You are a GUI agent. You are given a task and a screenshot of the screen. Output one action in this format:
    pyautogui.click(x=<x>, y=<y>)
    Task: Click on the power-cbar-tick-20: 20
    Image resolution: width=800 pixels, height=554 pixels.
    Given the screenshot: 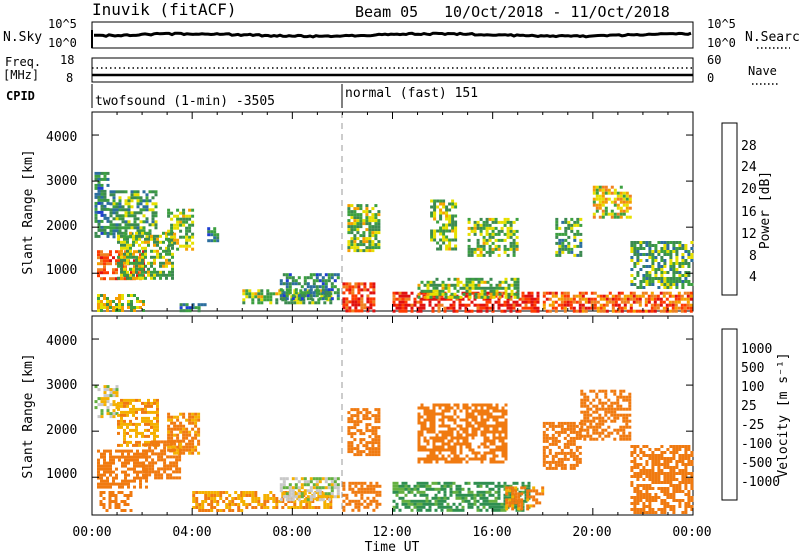 What is the action you would take?
    pyautogui.click(x=749, y=189)
    